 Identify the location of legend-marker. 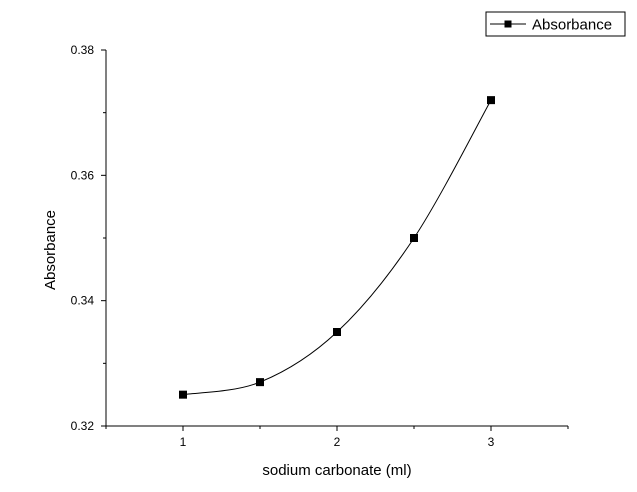
(508, 24).